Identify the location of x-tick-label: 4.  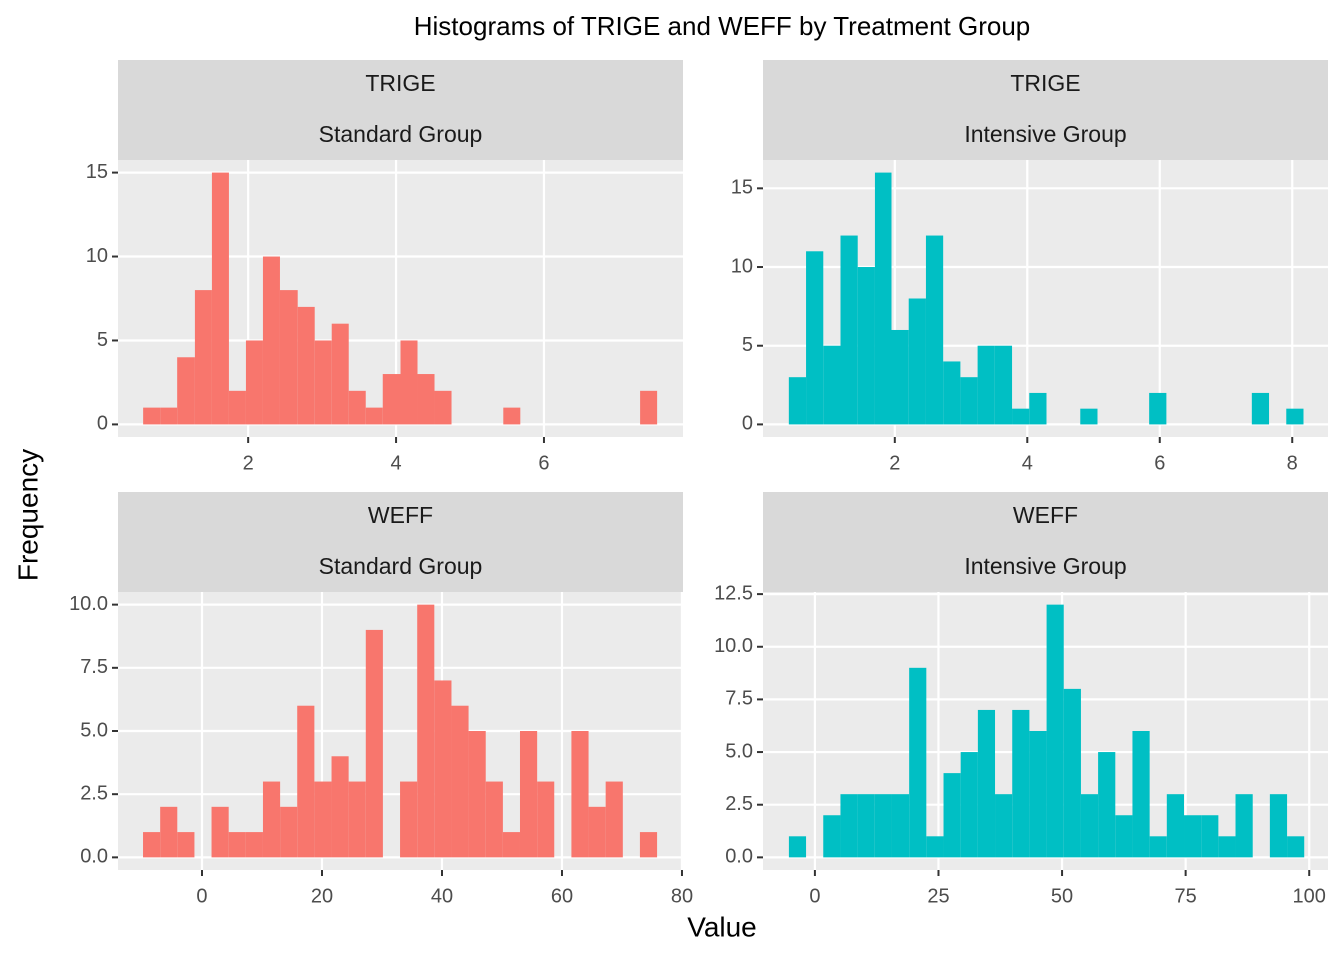
(1027, 463).